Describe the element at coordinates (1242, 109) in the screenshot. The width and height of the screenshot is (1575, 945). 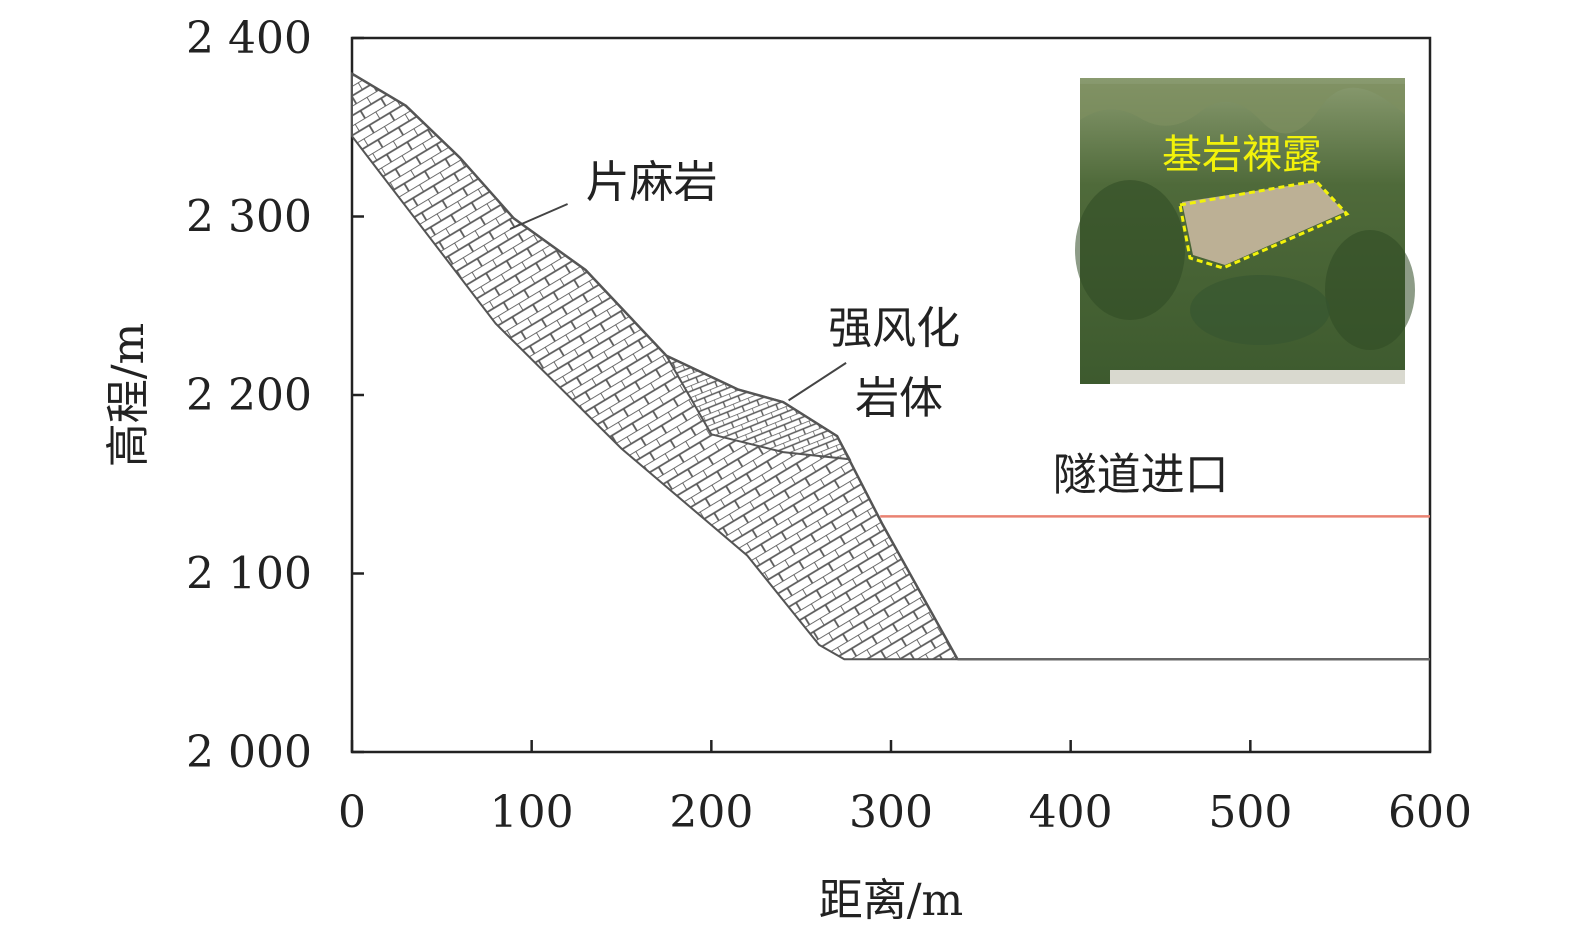
I see `vegetation-texture` at that location.